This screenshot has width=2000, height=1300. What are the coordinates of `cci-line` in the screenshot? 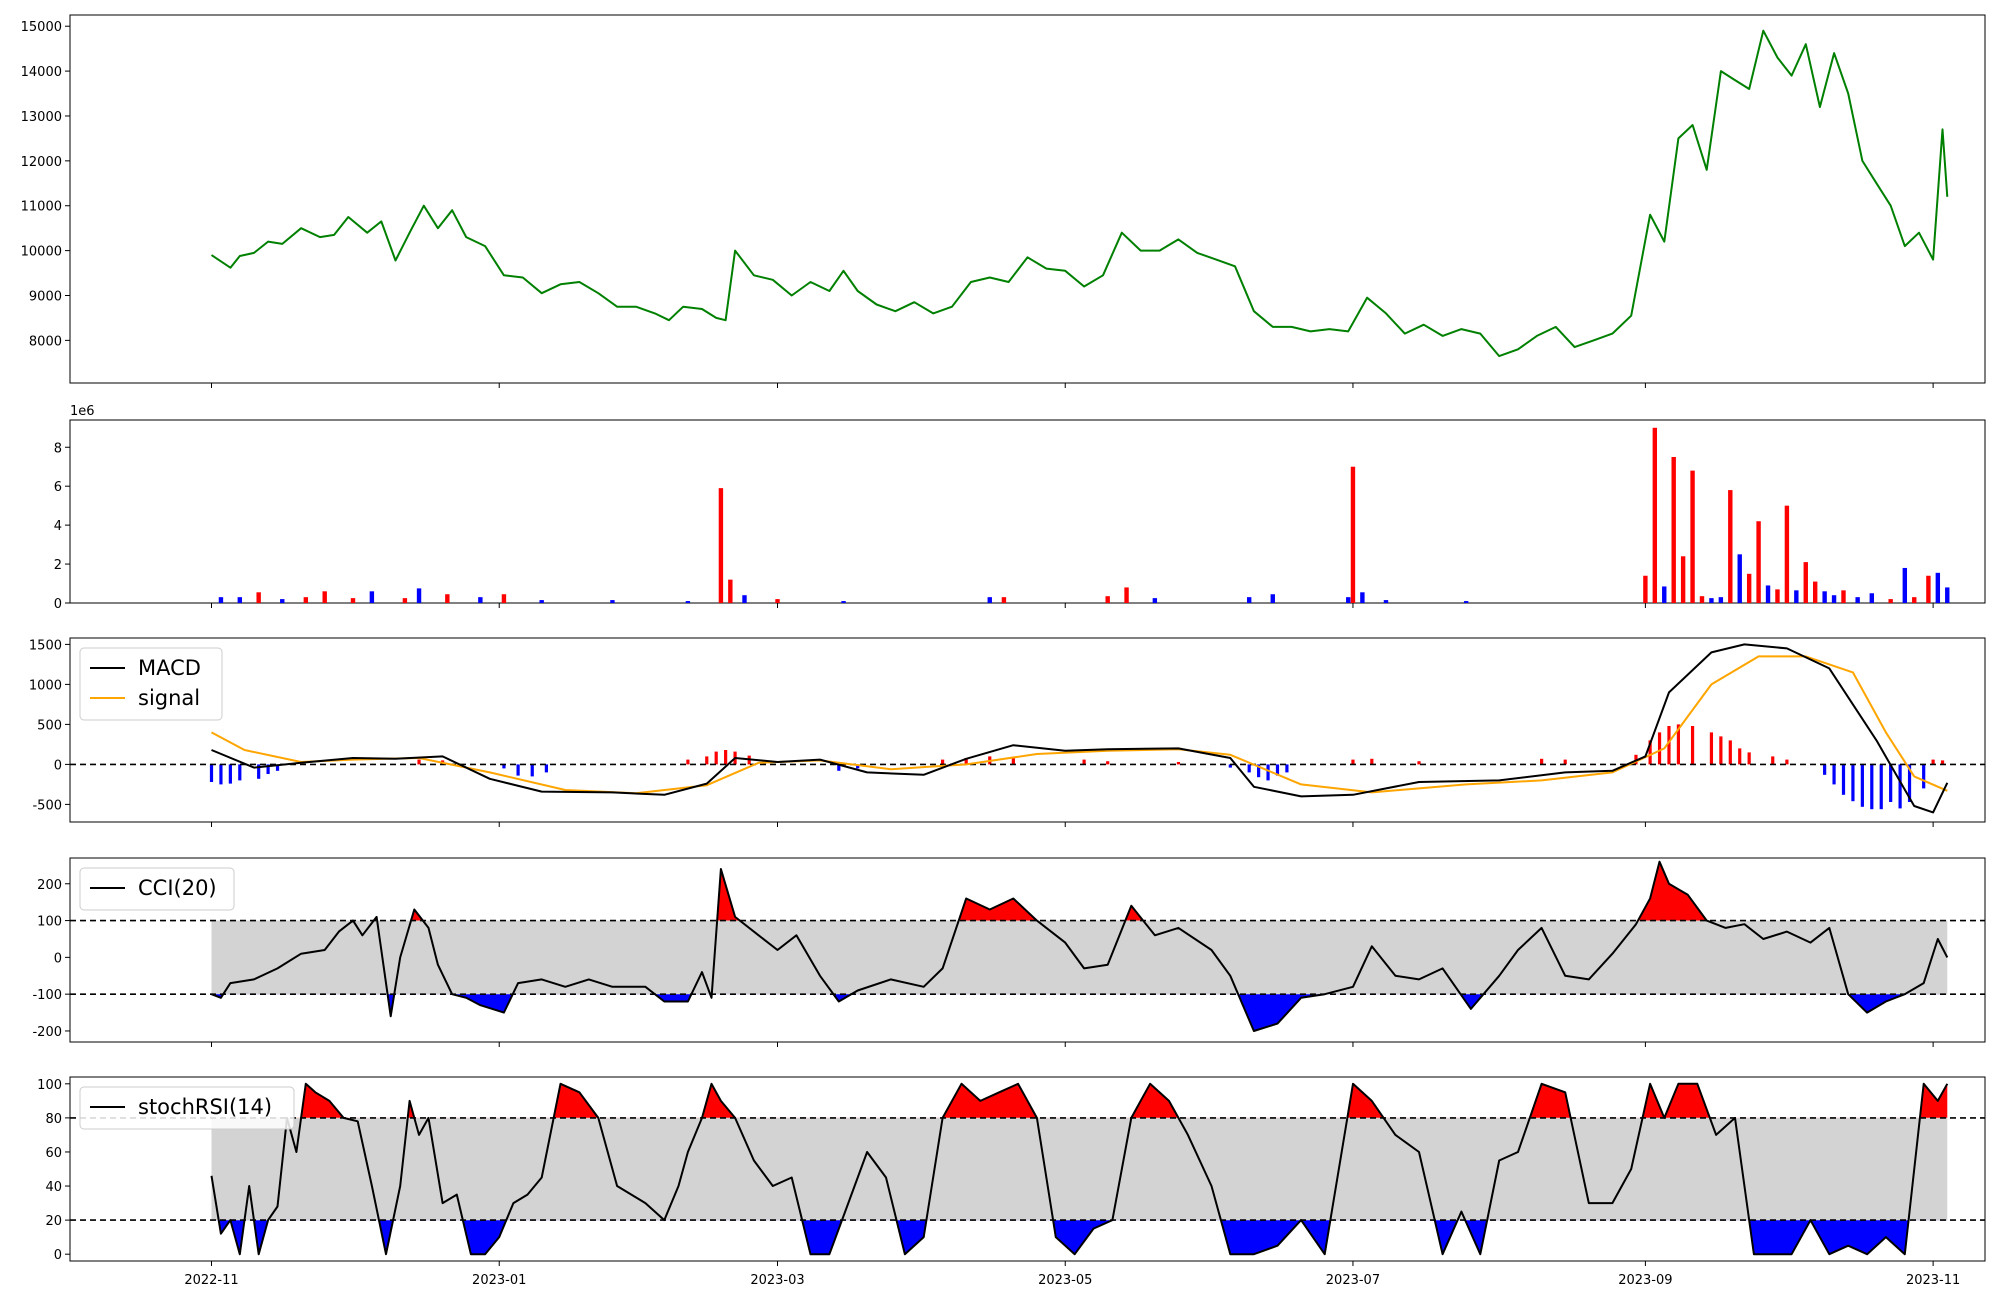 It's located at (1080, 946).